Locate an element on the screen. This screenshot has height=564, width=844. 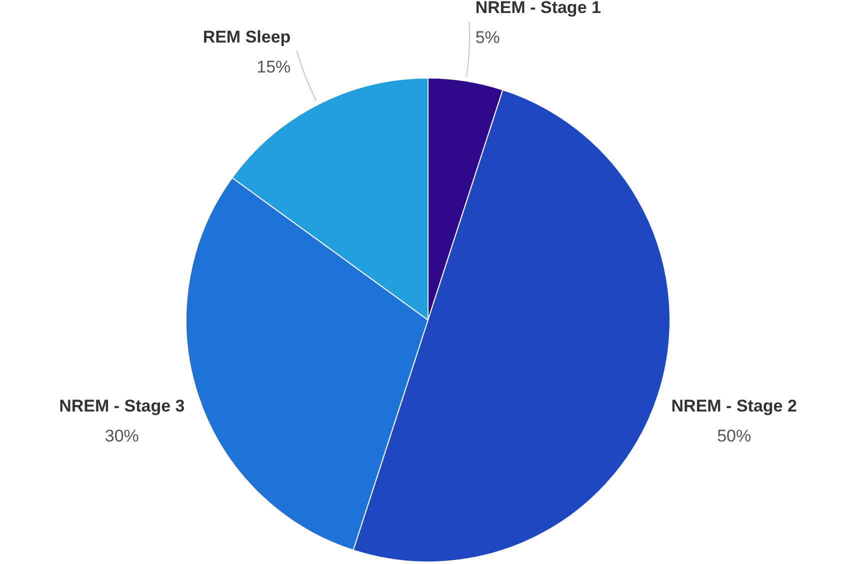
slice-label: NREM - Stage 3 is located at coordinates (122, 406).